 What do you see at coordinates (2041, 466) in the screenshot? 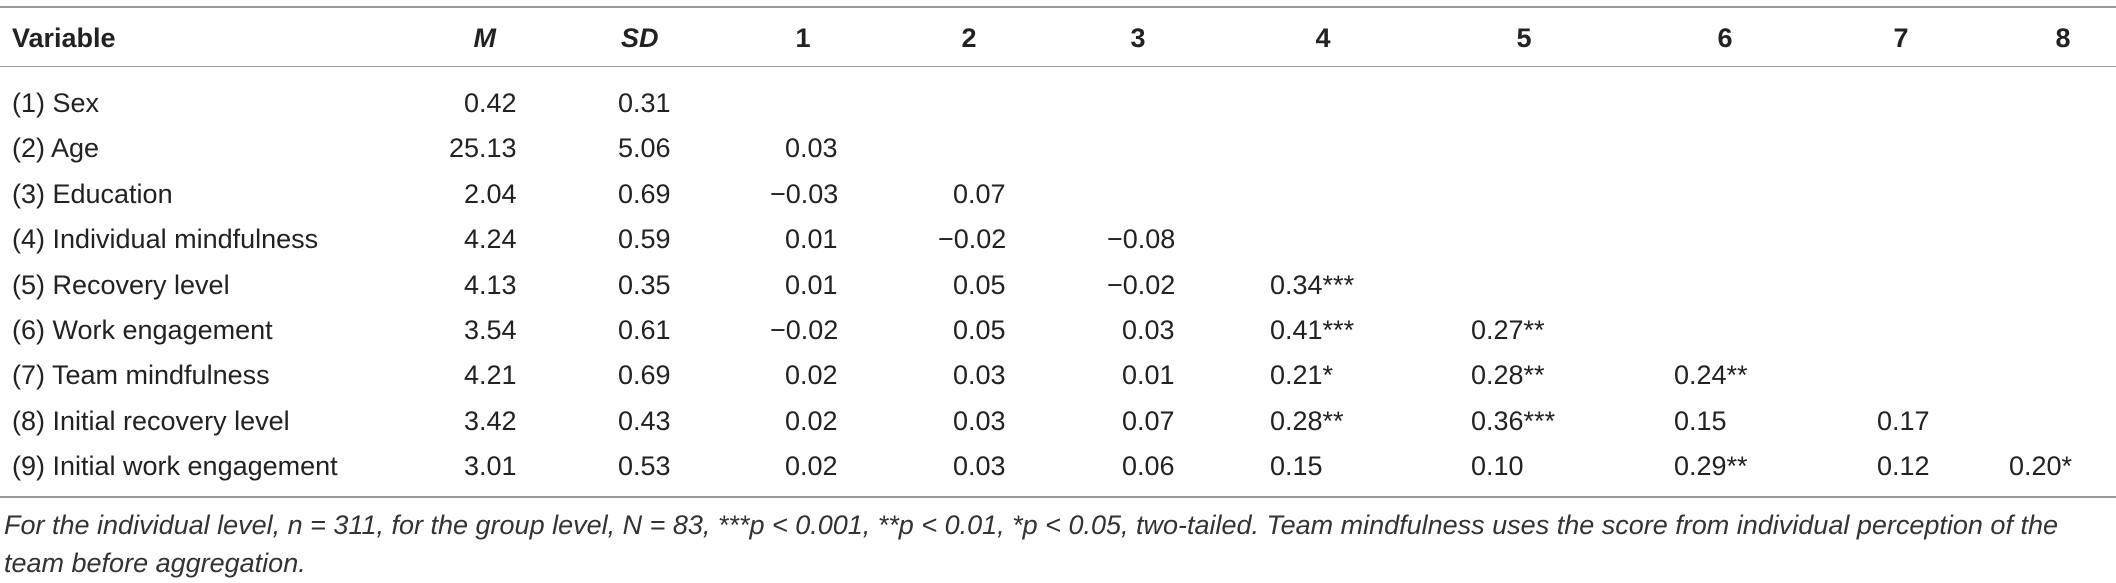
I see `cell-value: 0.20*` at bounding box center [2041, 466].